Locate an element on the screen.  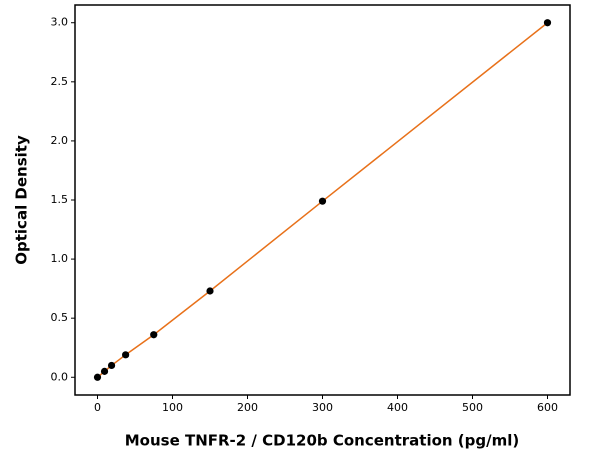
y-axis-title: Optical Density is located at coordinates (22, 200).